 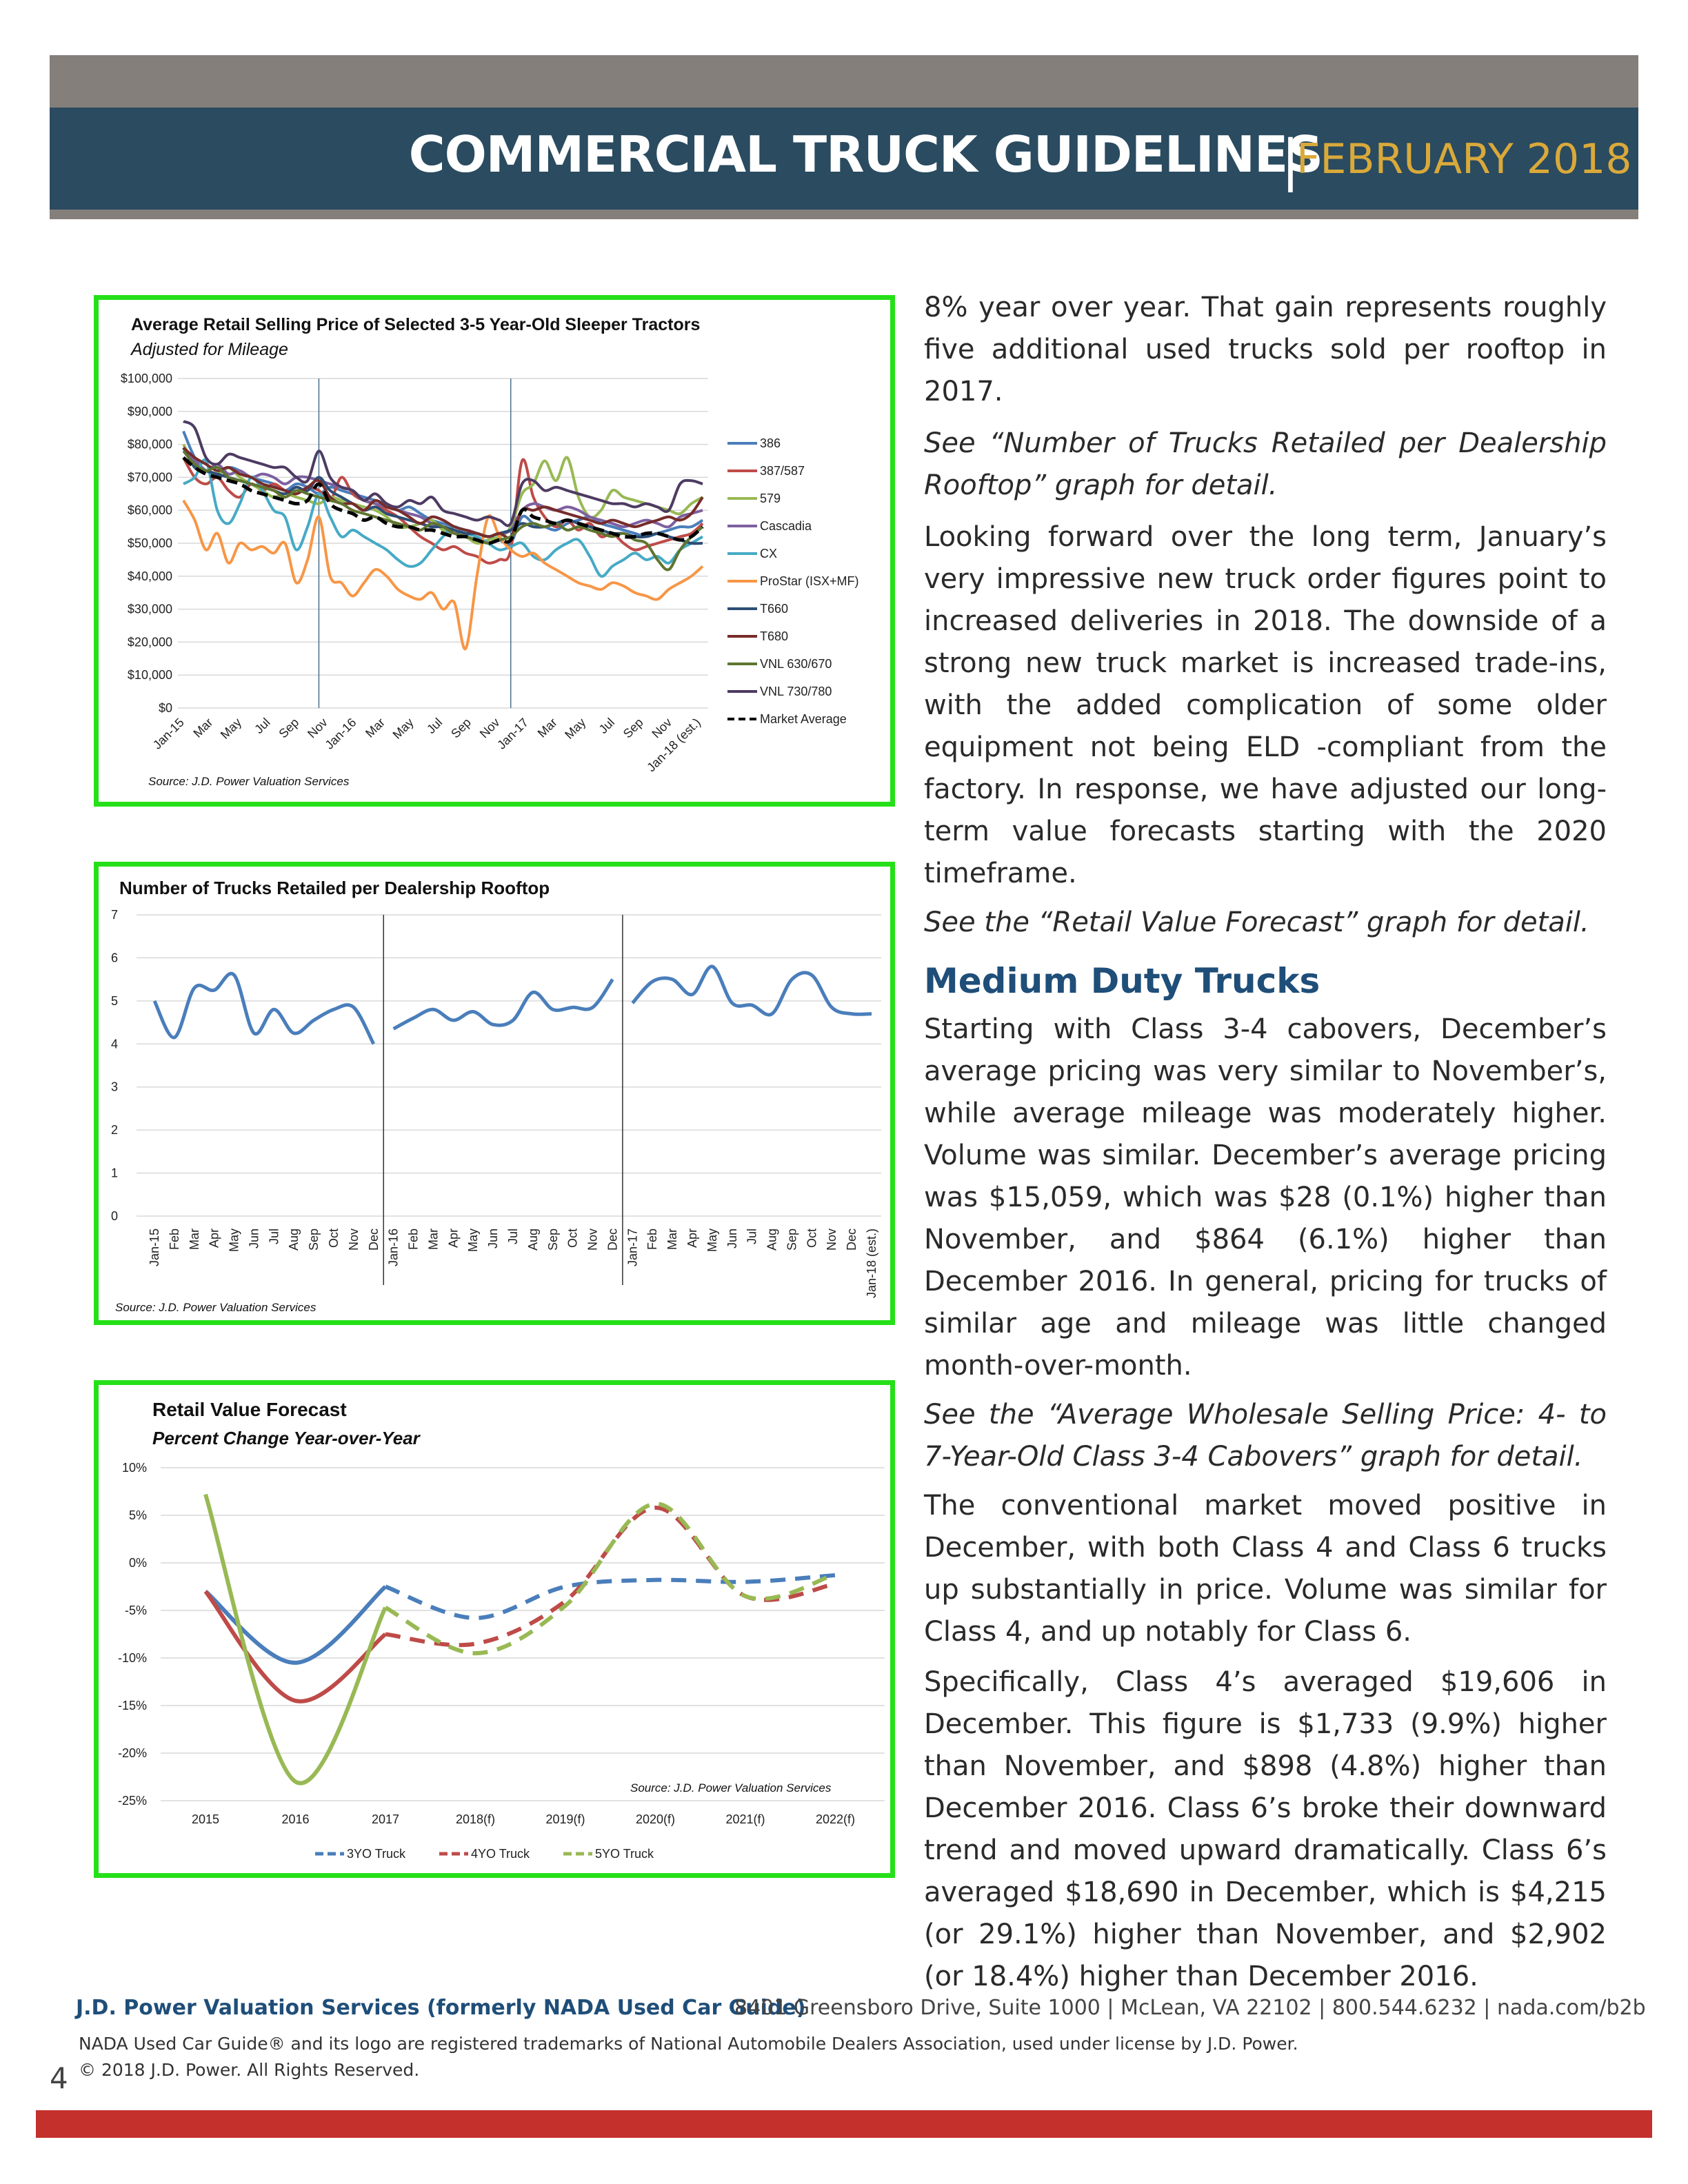 What do you see at coordinates (770, 498) in the screenshot?
I see `legend-label: 579` at bounding box center [770, 498].